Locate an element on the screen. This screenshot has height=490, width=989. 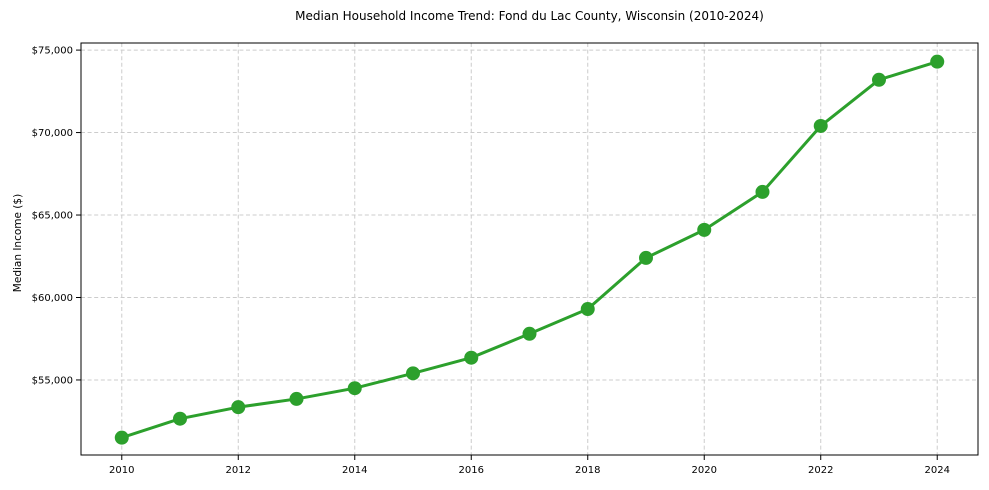
data-point-2019 is located at coordinates (645, 257).